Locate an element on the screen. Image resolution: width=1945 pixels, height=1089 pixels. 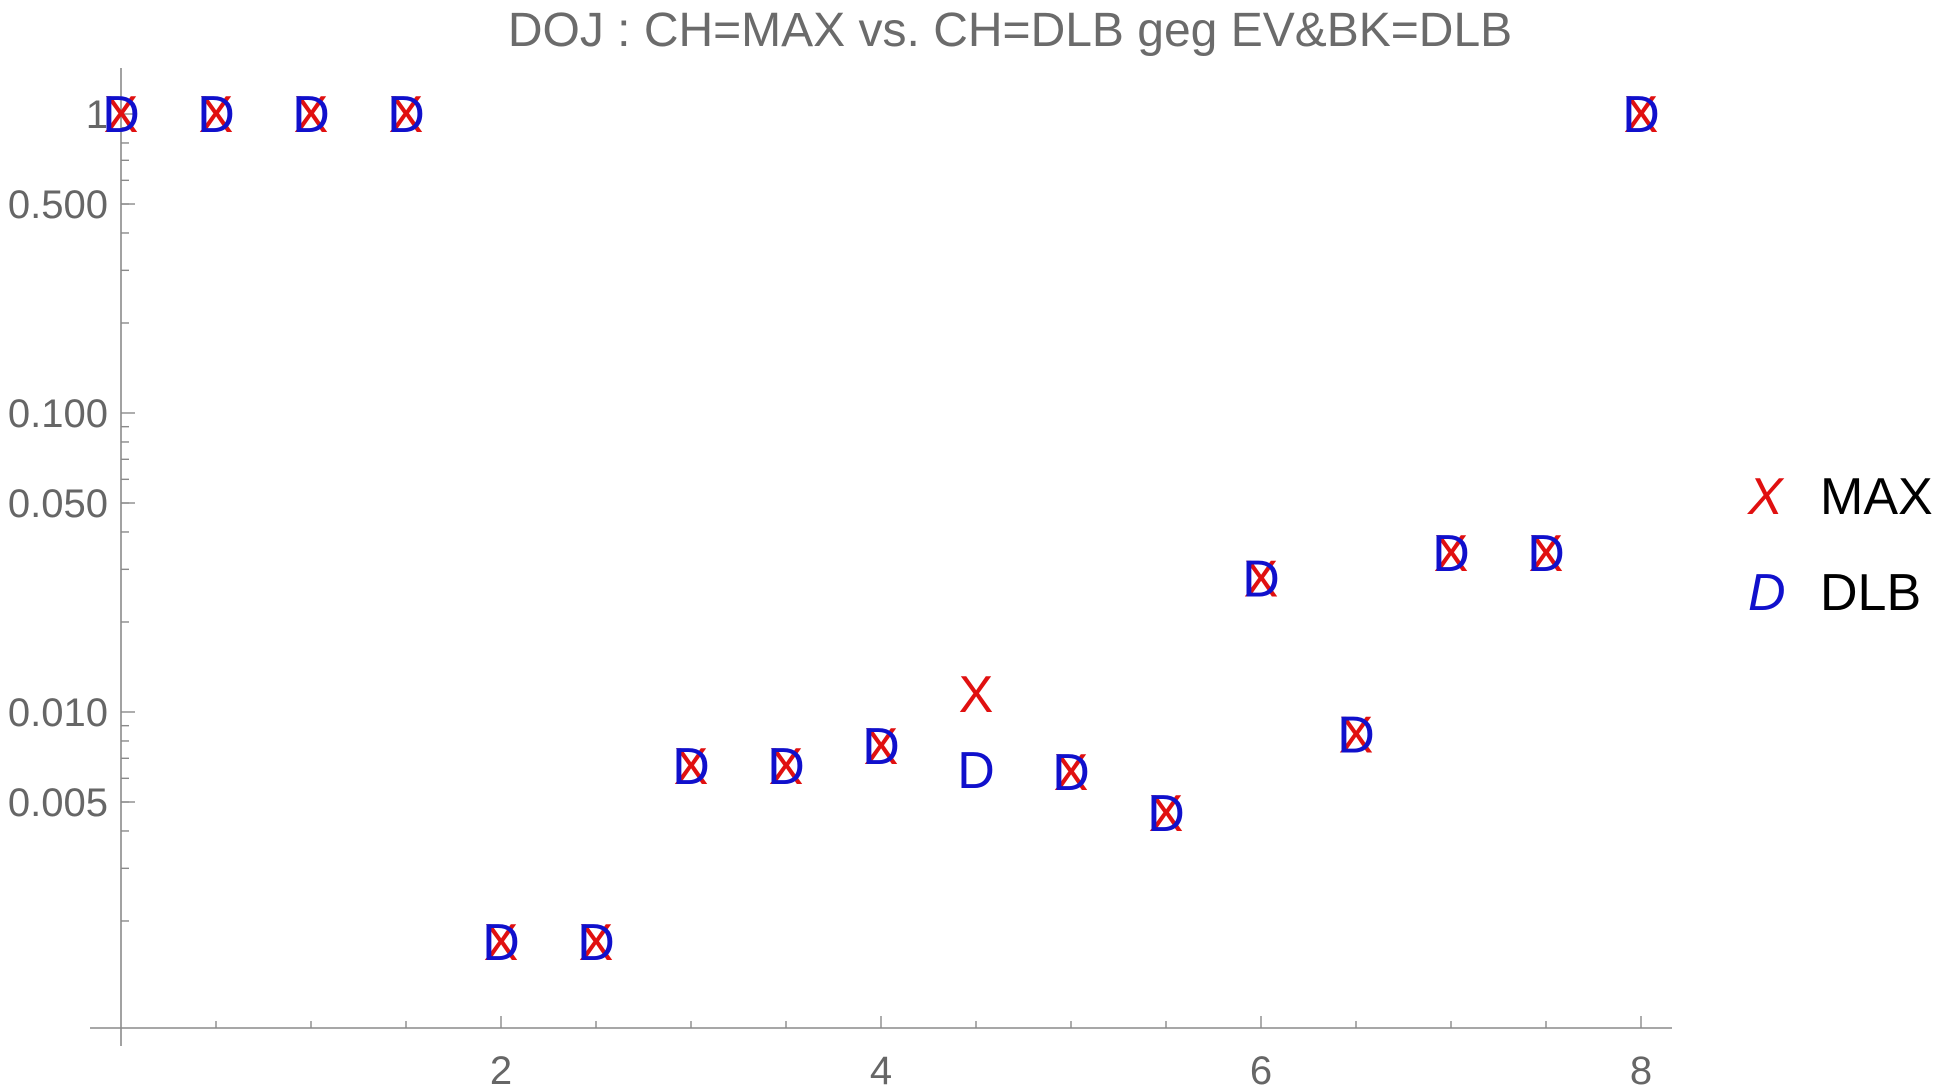
y-tick-label: 1 is located at coordinates (97, 115).